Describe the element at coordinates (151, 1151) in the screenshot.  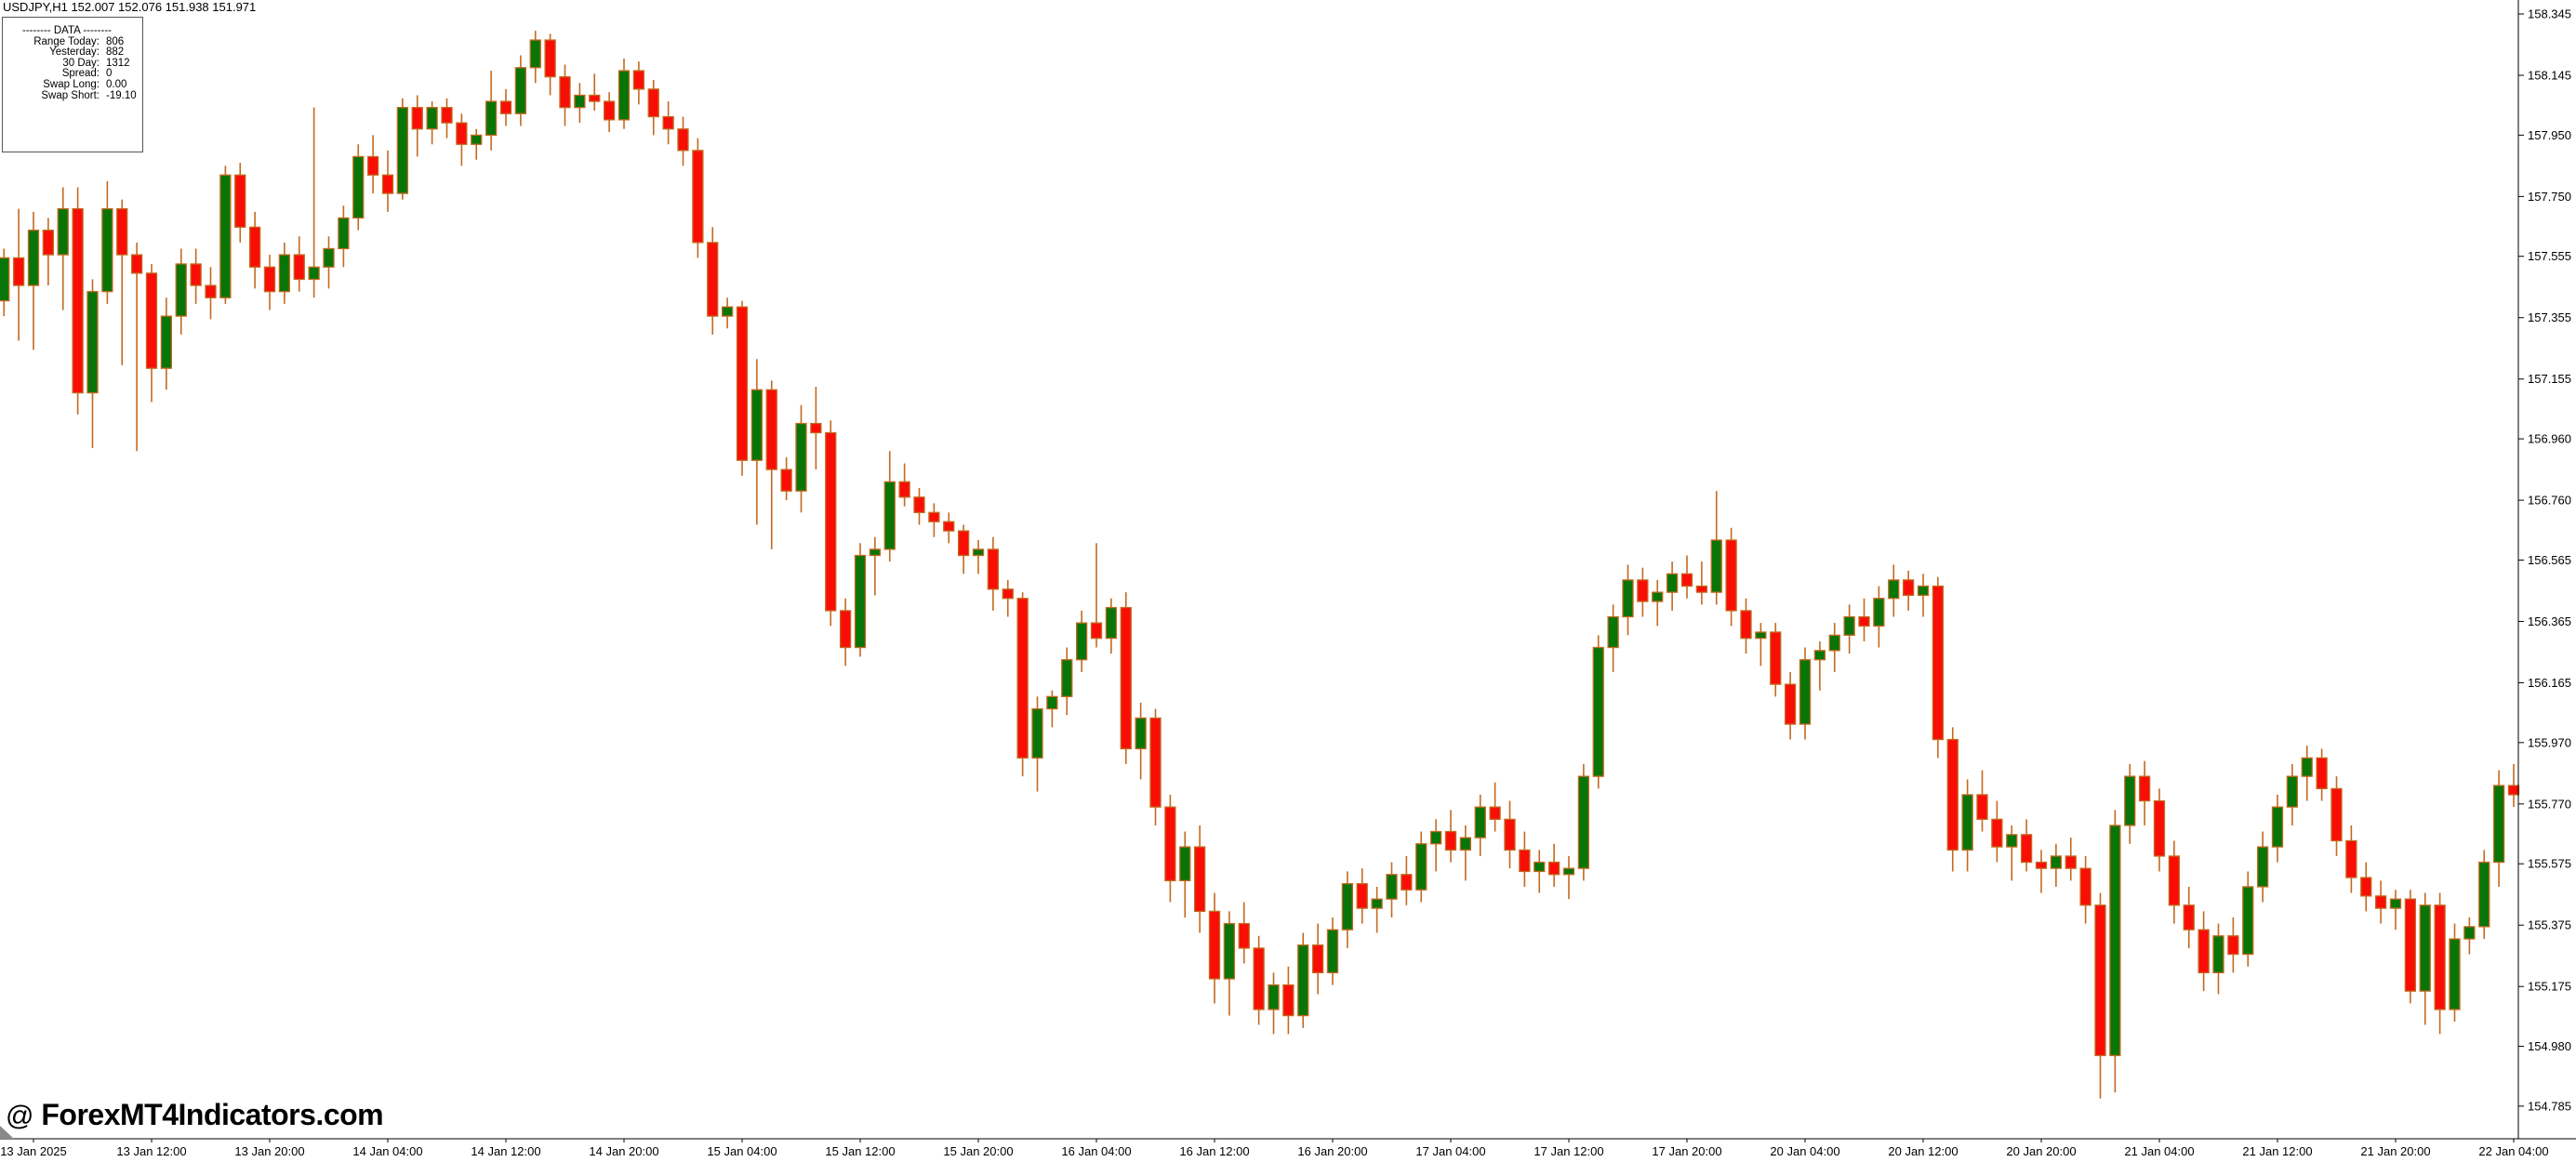
I see `time-axis-label: 13 Jan 12:00` at that location.